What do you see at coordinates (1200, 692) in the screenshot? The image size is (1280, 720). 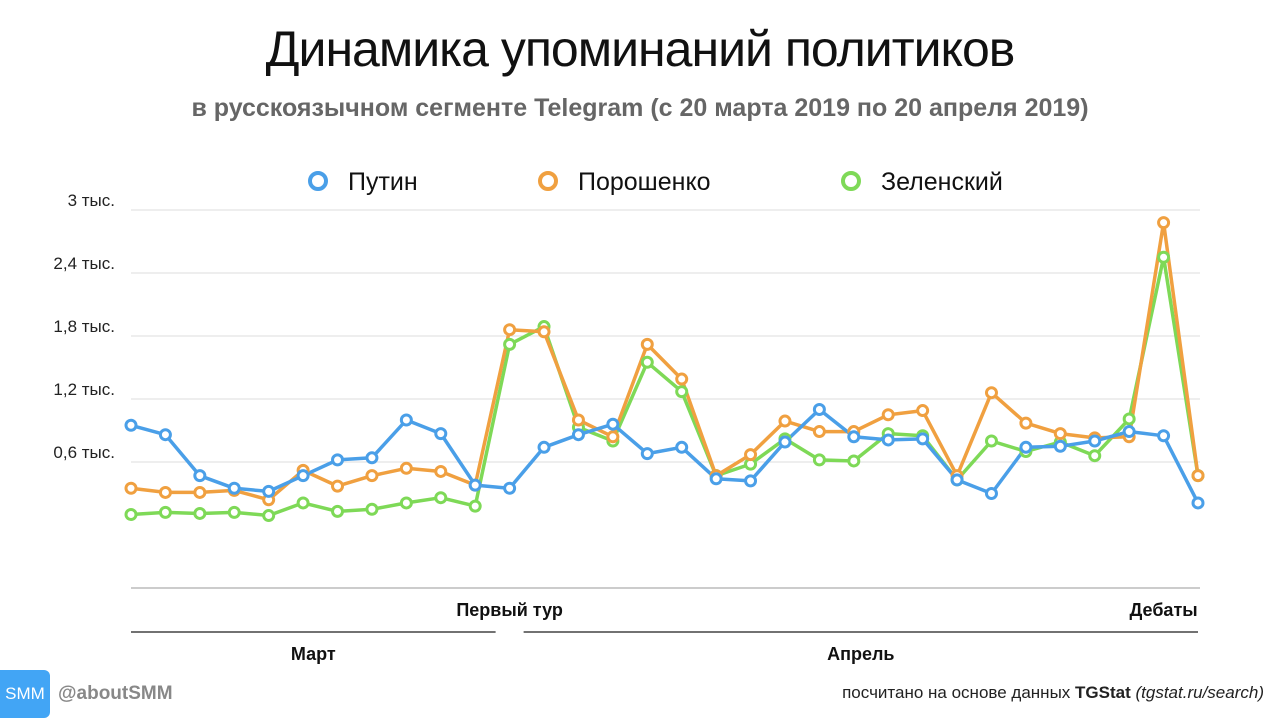 I see `source-link: (tgstat.ru/search)` at bounding box center [1200, 692].